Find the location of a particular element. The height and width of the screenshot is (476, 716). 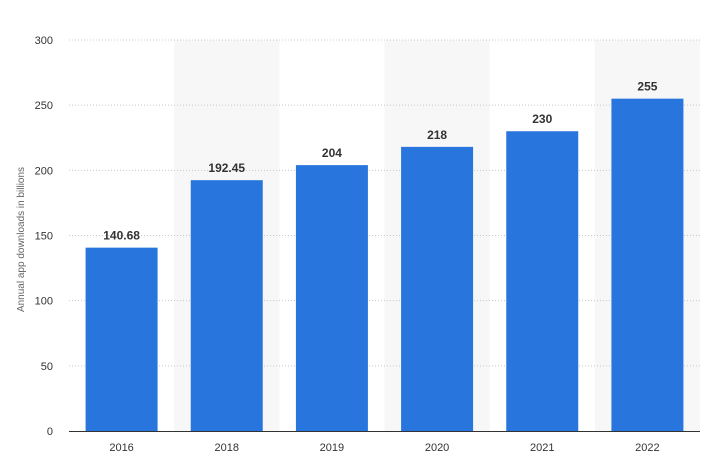

data-label-2019: 204 is located at coordinates (332, 153).